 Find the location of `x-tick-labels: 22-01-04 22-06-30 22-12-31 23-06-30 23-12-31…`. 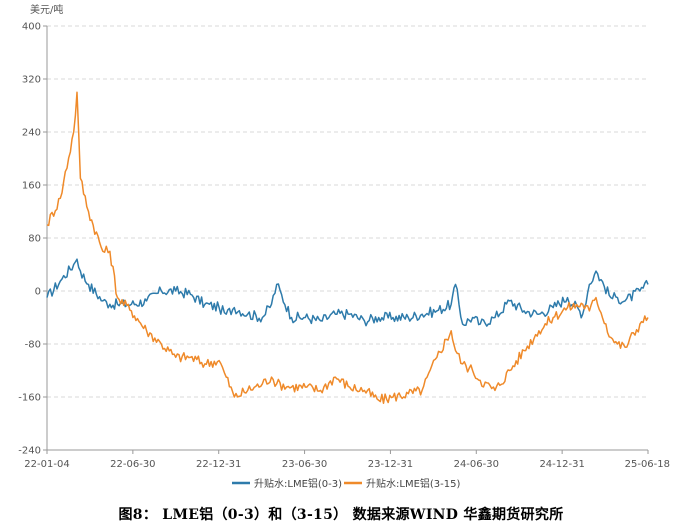

x-tick-labels: 22-01-04 22-06-30 22-12-31 23-06-30 23-12-31… is located at coordinates (347, 464).